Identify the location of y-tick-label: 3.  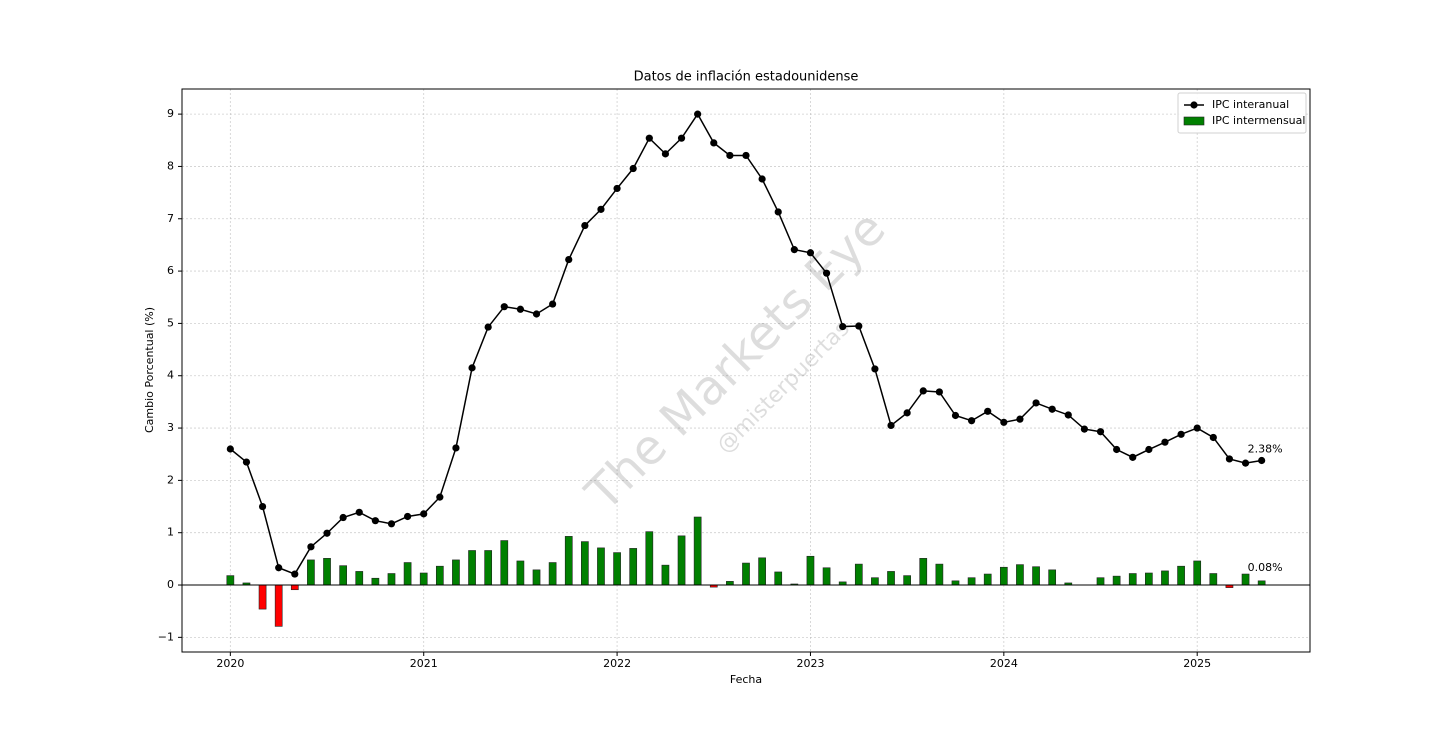
(170, 427).